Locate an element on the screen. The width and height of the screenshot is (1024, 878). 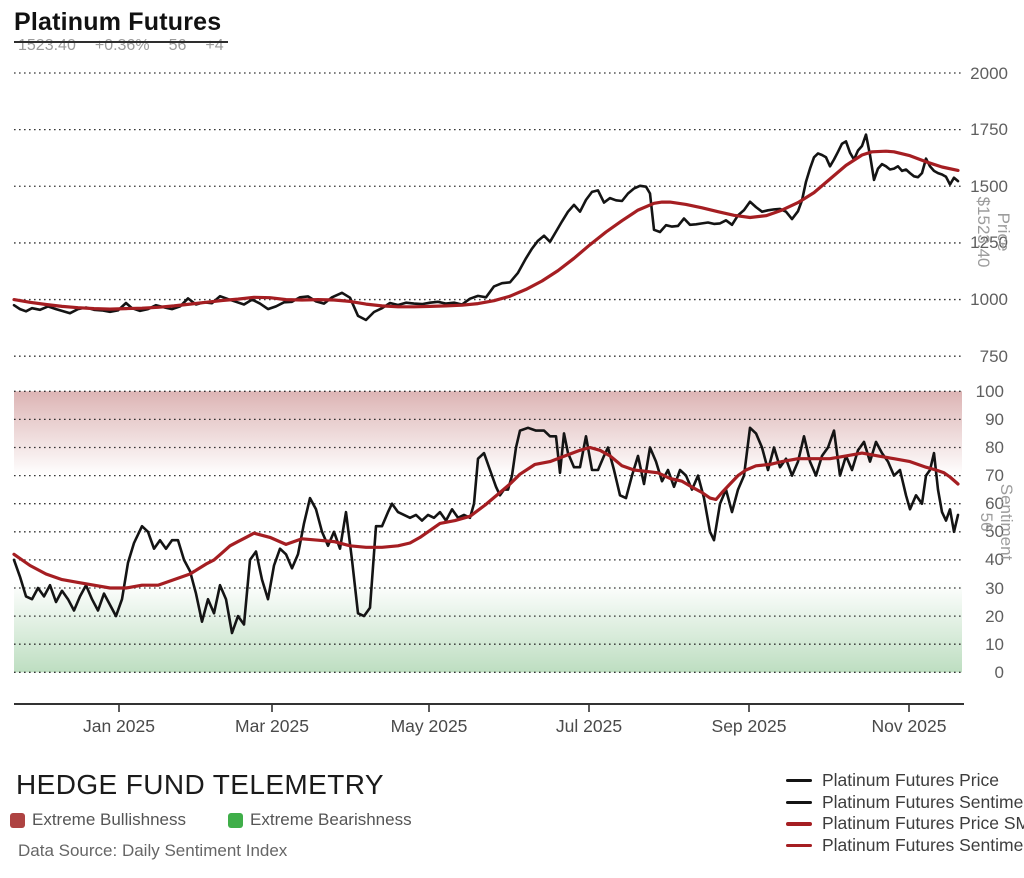
sentiment-ytick-label: 70 is located at coordinates (994, 476).